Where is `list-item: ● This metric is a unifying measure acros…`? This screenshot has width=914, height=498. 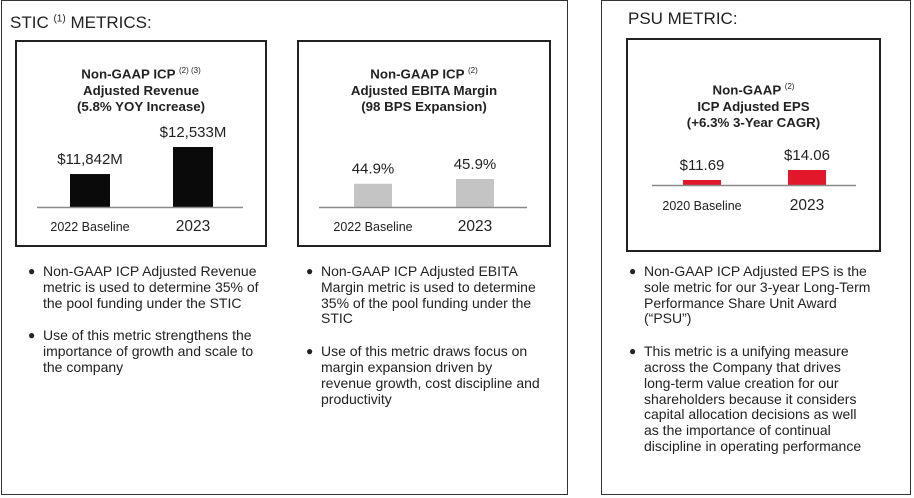 list-item: ● This metric is a unifying measure acros… is located at coordinates (745, 398).